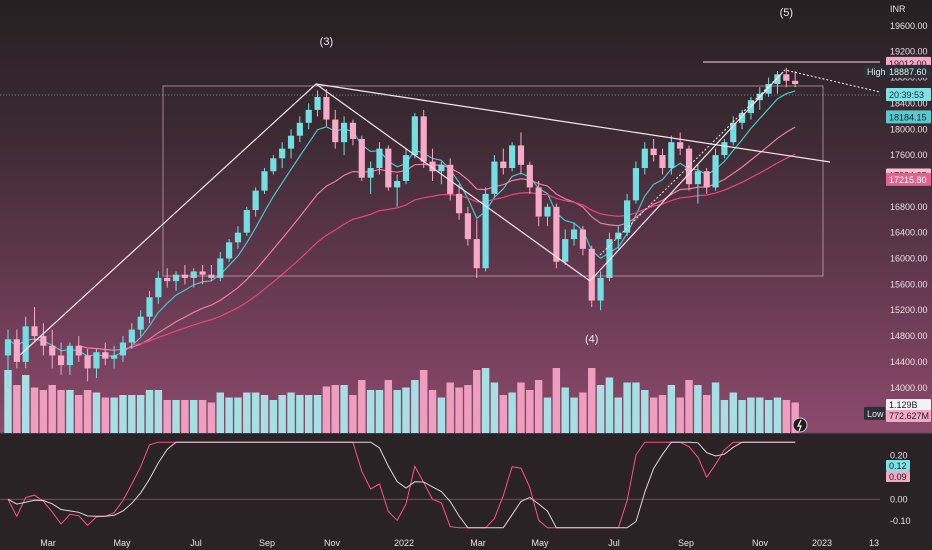 Image resolution: width=932 pixels, height=550 pixels. Describe the element at coordinates (909, 103) in the screenshot. I see `price-tick-label: 18400.00` at that location.